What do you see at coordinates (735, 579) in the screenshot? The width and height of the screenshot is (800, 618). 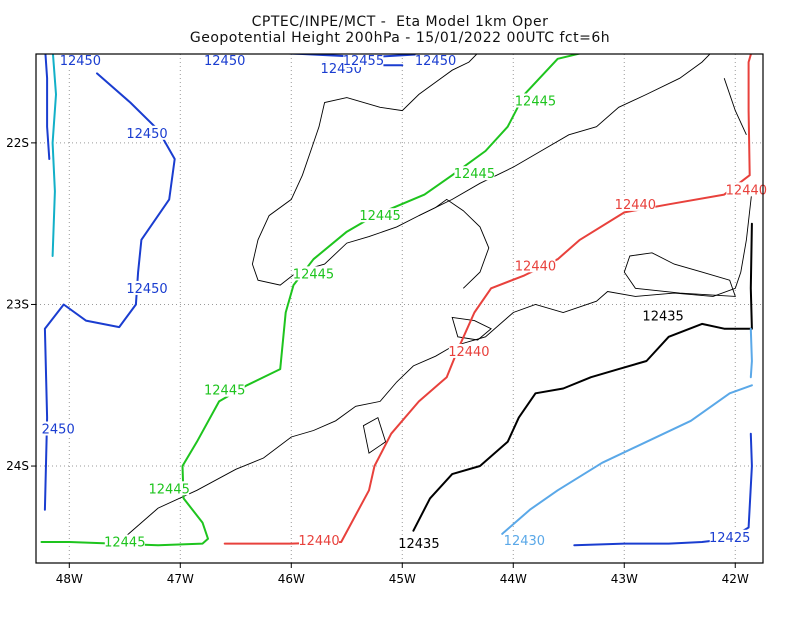 I see `x-tick-label: 42W` at bounding box center [735, 579].